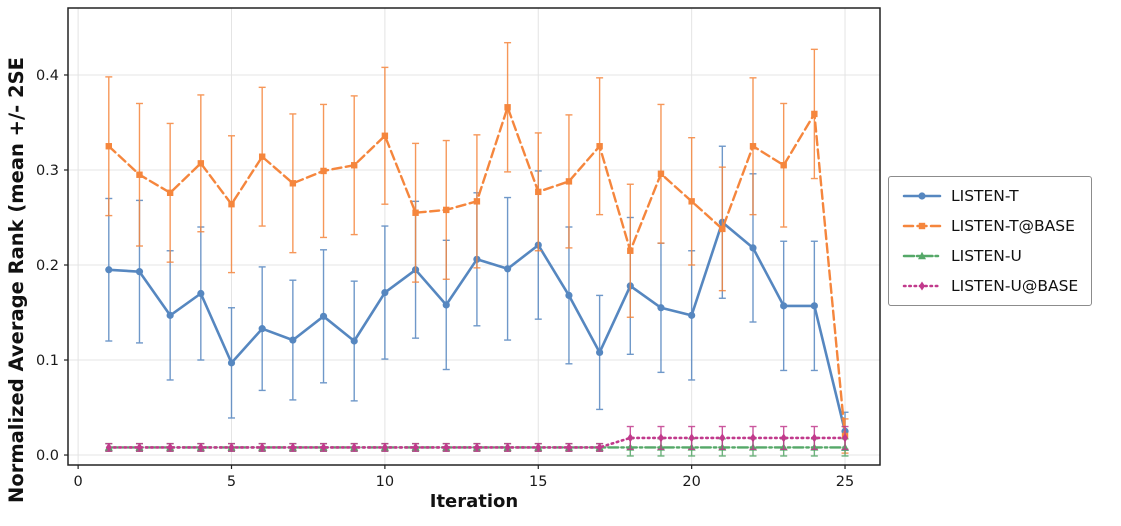 The image size is (1121, 526). What do you see at coordinates (47, 266) in the screenshot?
I see `y-tick-label: 0.2` at bounding box center [47, 266].